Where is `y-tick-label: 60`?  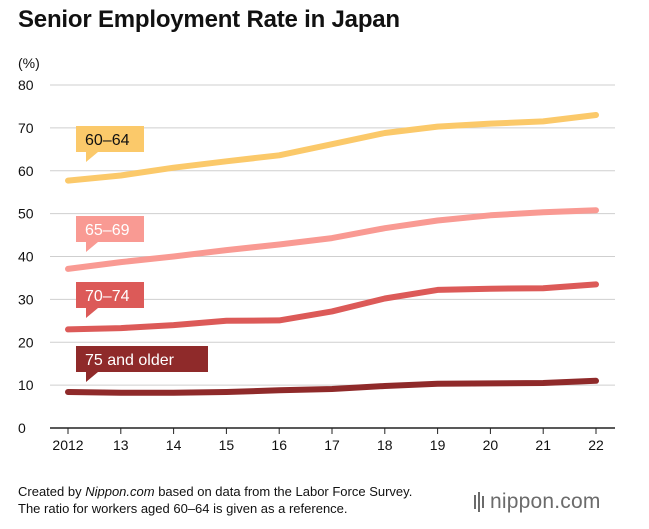 y-tick-label: 60 is located at coordinates (26, 171).